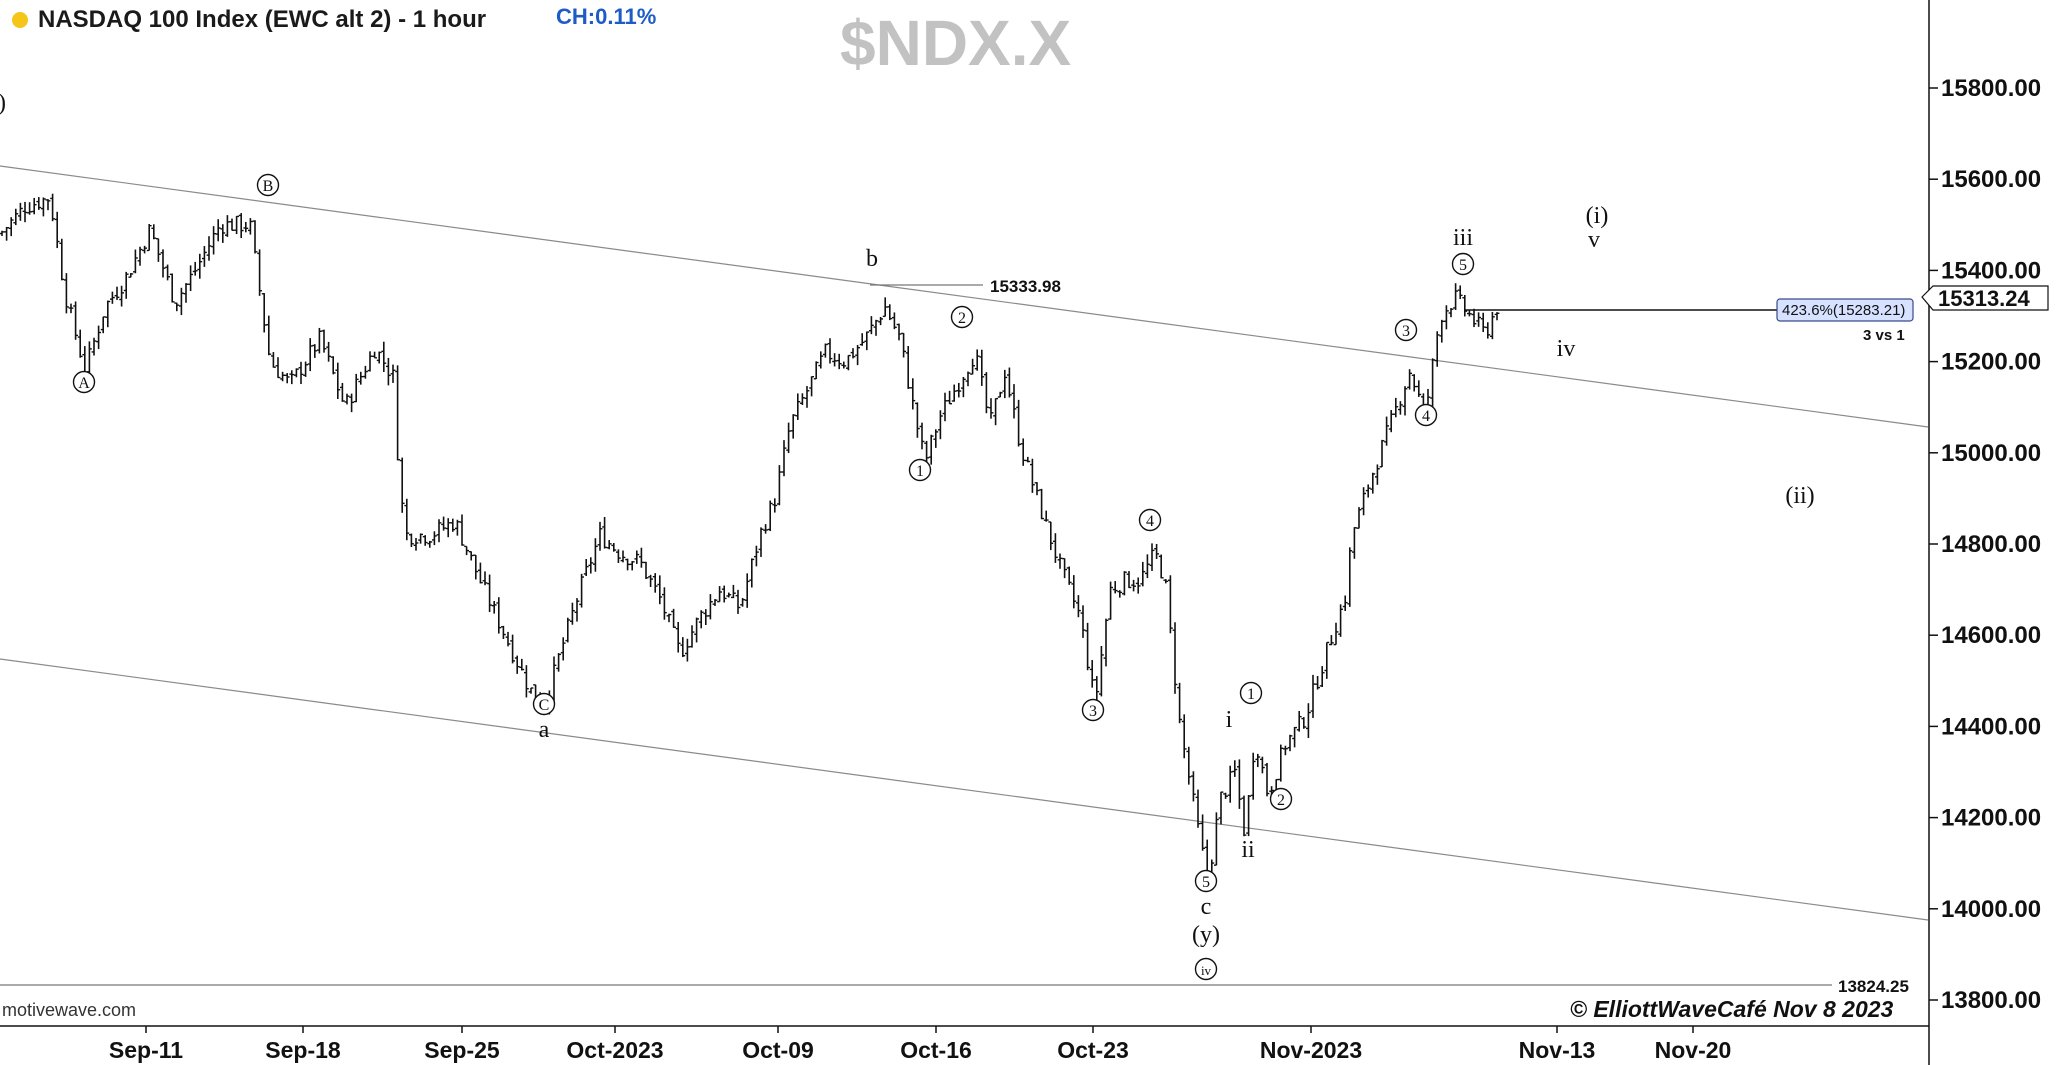 The width and height of the screenshot is (2058, 1065). Describe the element at coordinates (1025, 286) in the screenshot. I see `level-label-high: 15333.98` at that location.